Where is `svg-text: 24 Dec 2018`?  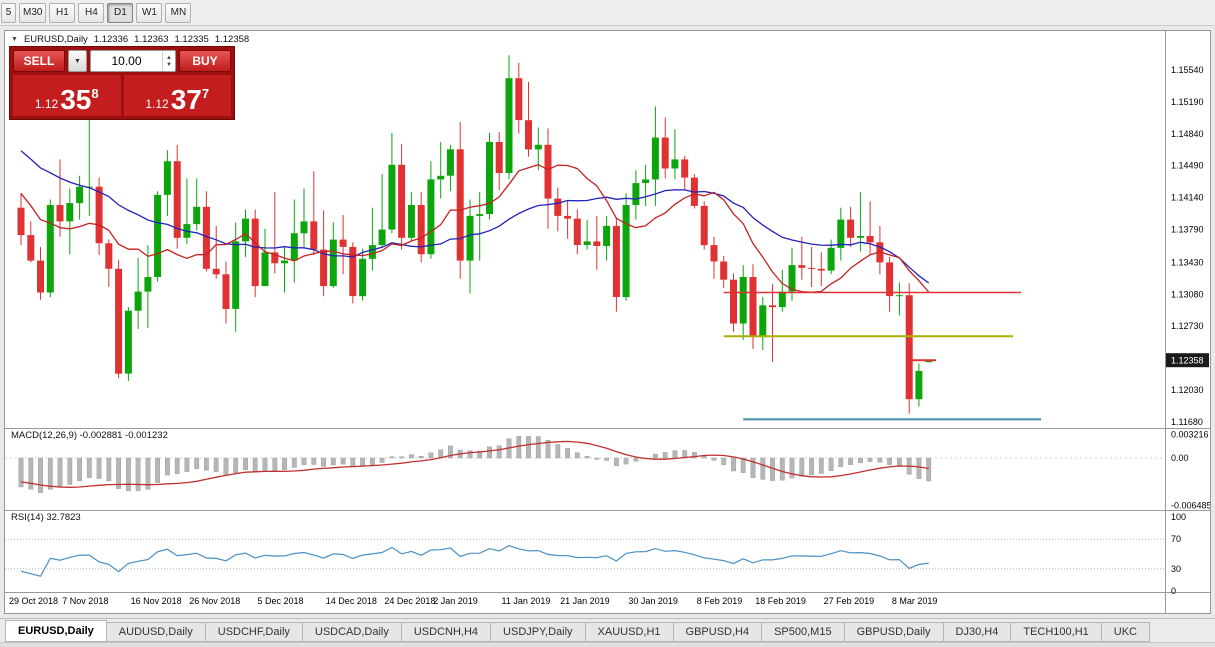
svg-text: 24 Dec 2018 is located at coordinates (409, 601).